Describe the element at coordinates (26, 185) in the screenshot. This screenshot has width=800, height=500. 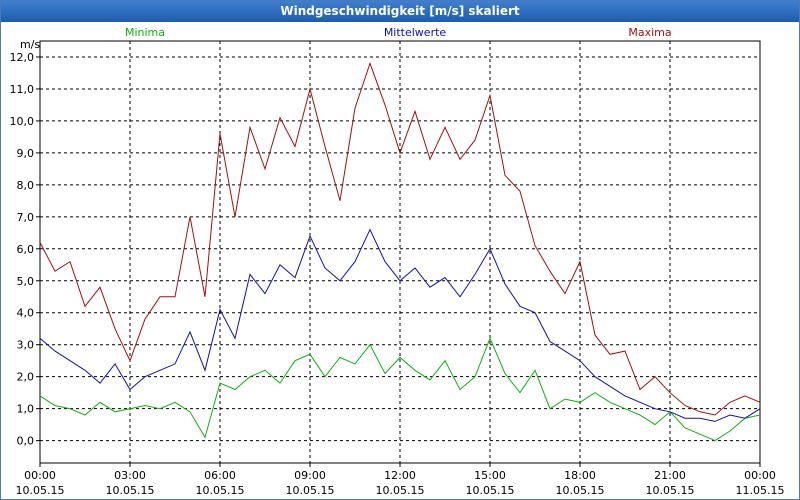
I see `y-tick-label: 8,0` at that location.